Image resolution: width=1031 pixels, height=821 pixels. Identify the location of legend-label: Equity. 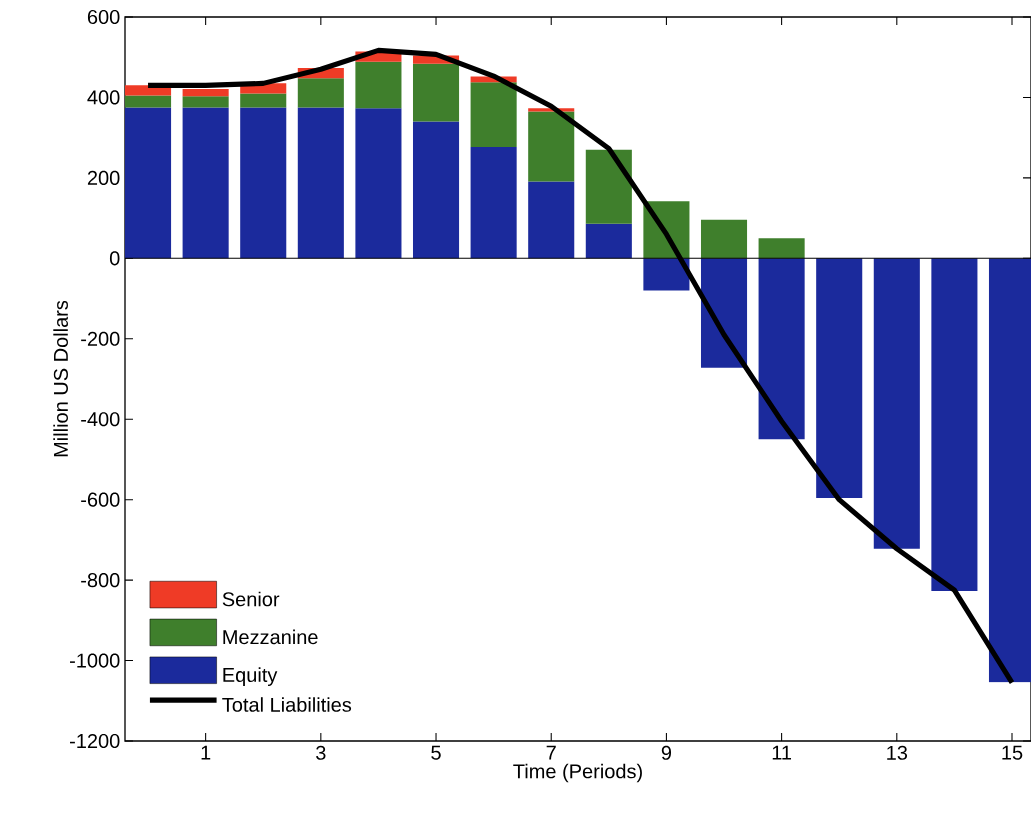
(250, 676).